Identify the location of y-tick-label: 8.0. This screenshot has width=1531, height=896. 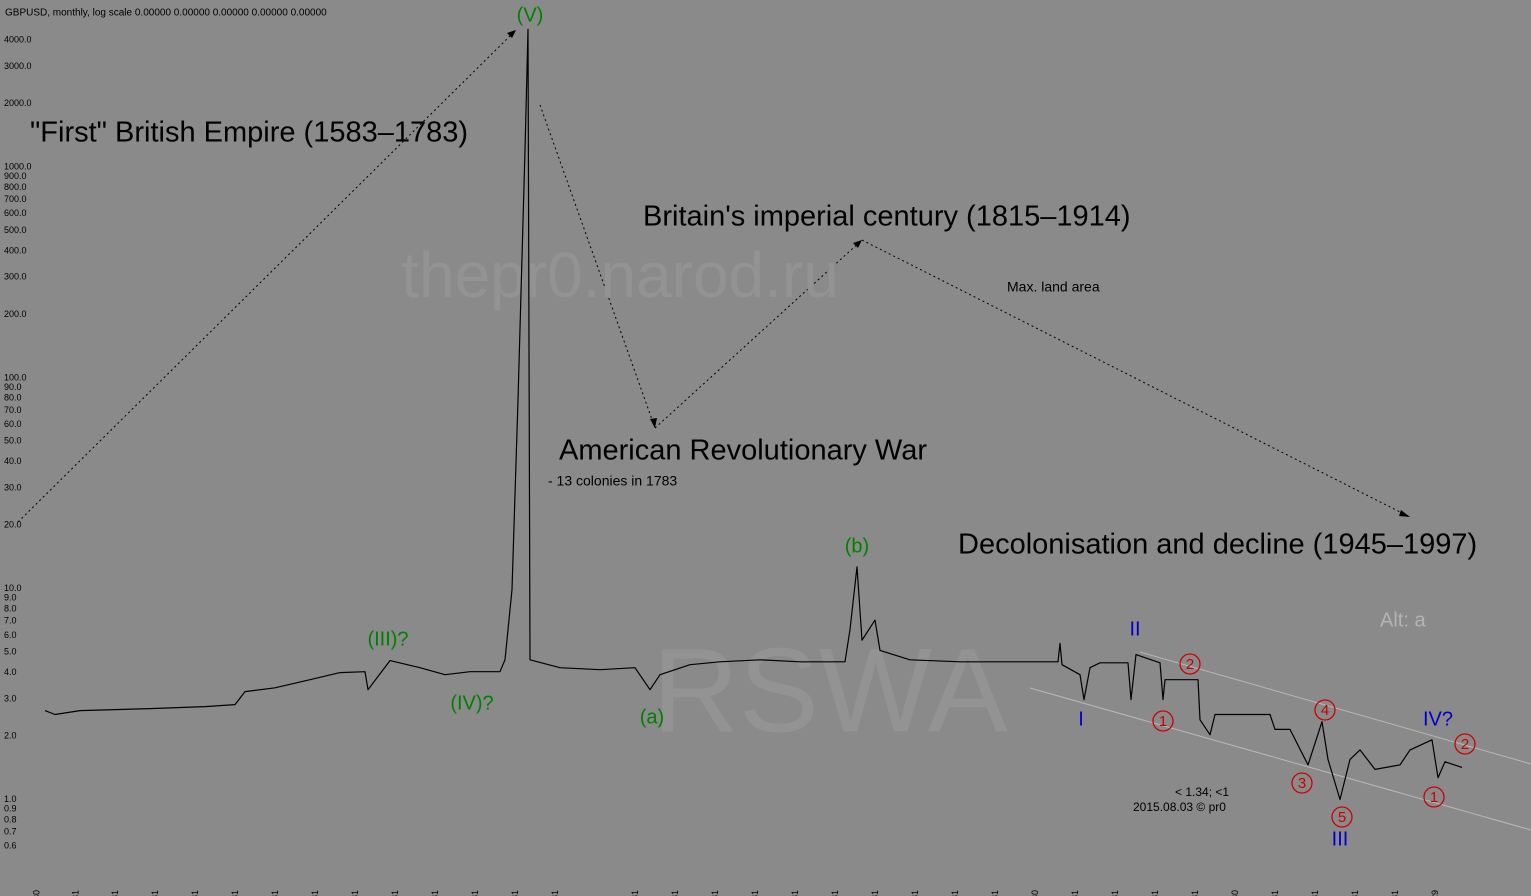
(10, 609).